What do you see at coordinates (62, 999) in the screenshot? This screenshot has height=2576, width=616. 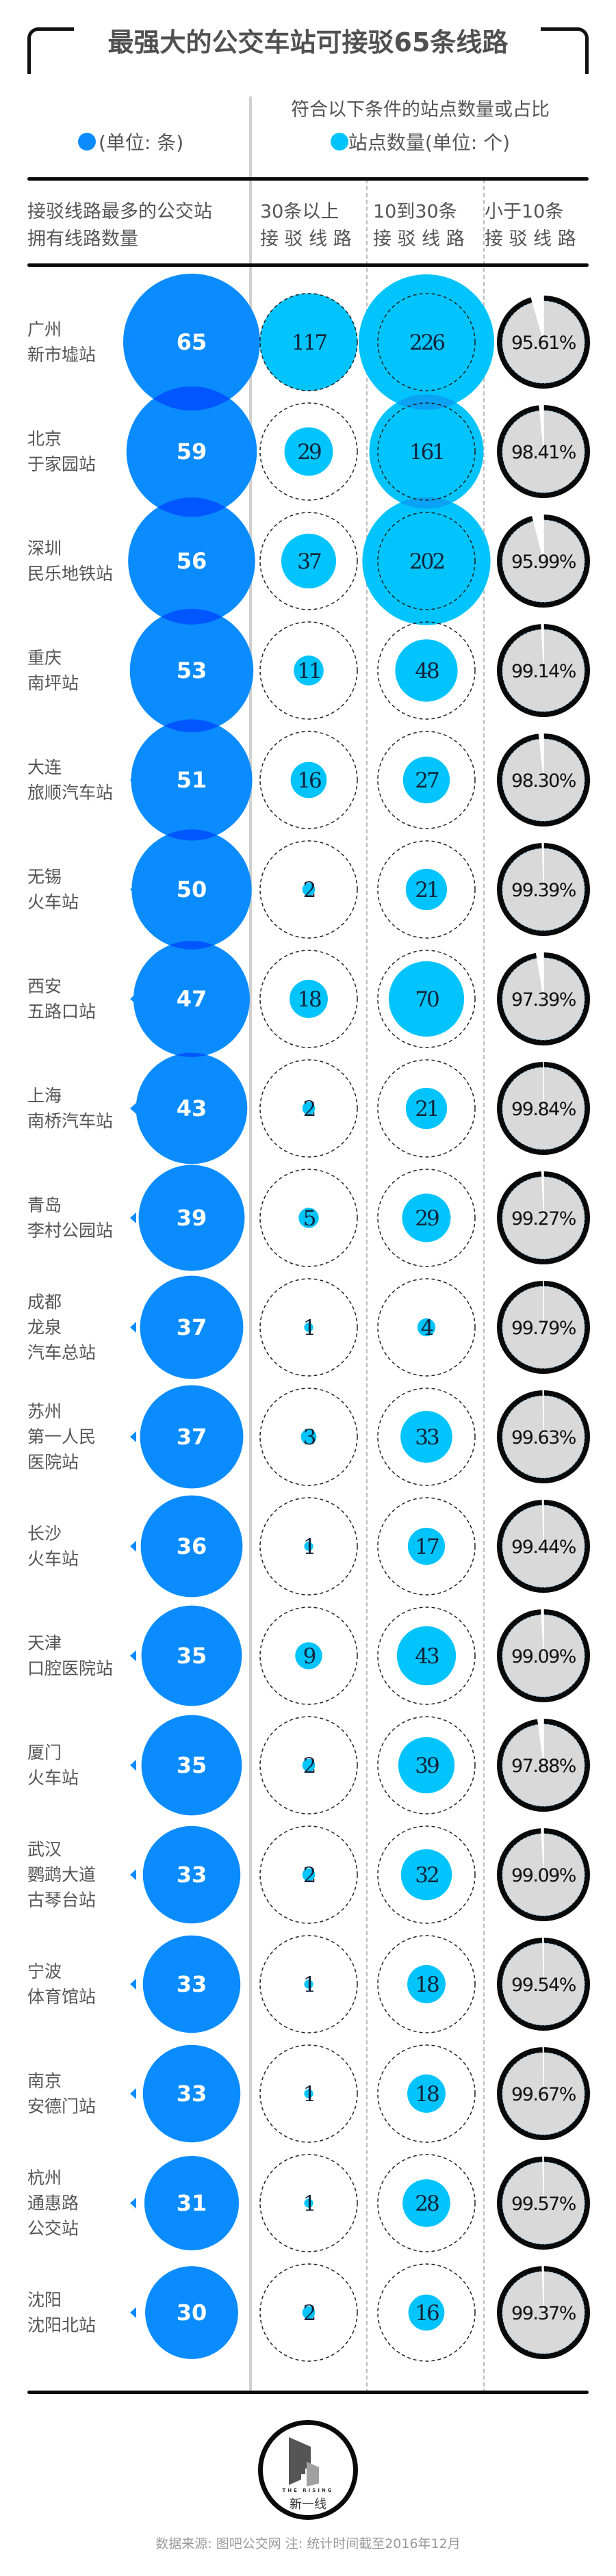 I see `station-label: 西安 五路口站` at bounding box center [62, 999].